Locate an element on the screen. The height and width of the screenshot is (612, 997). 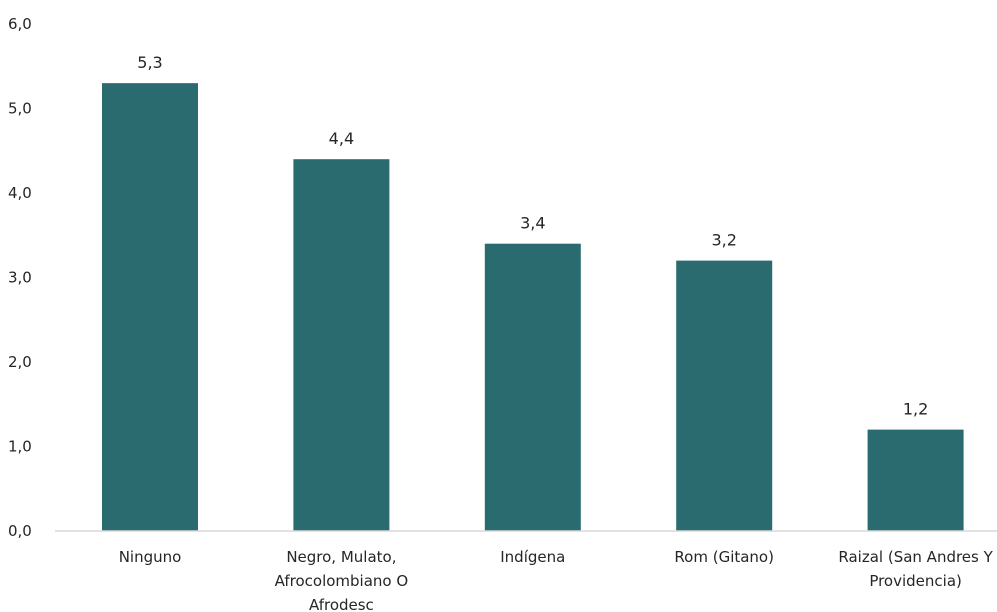
data-label: 5,3 is located at coordinates (149, 62).